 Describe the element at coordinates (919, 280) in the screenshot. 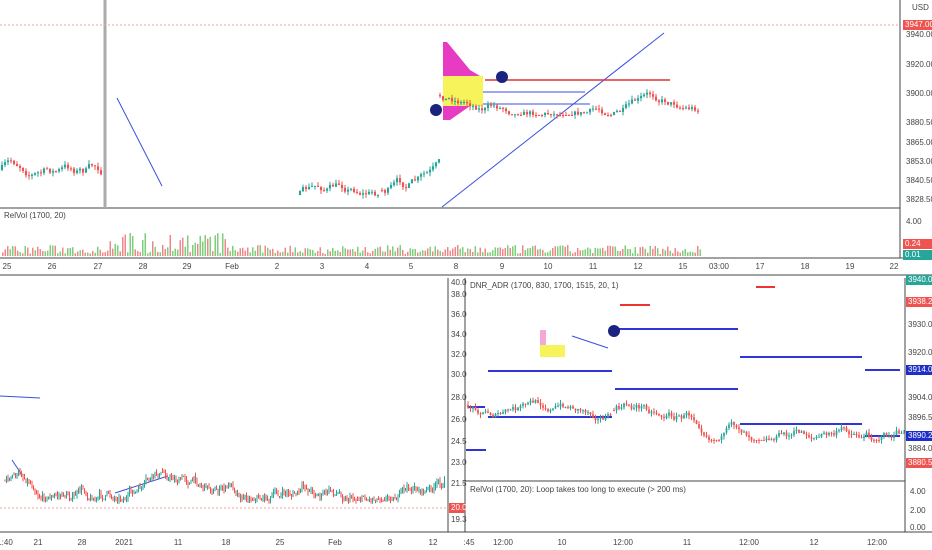

I see `price-tag` at that location.